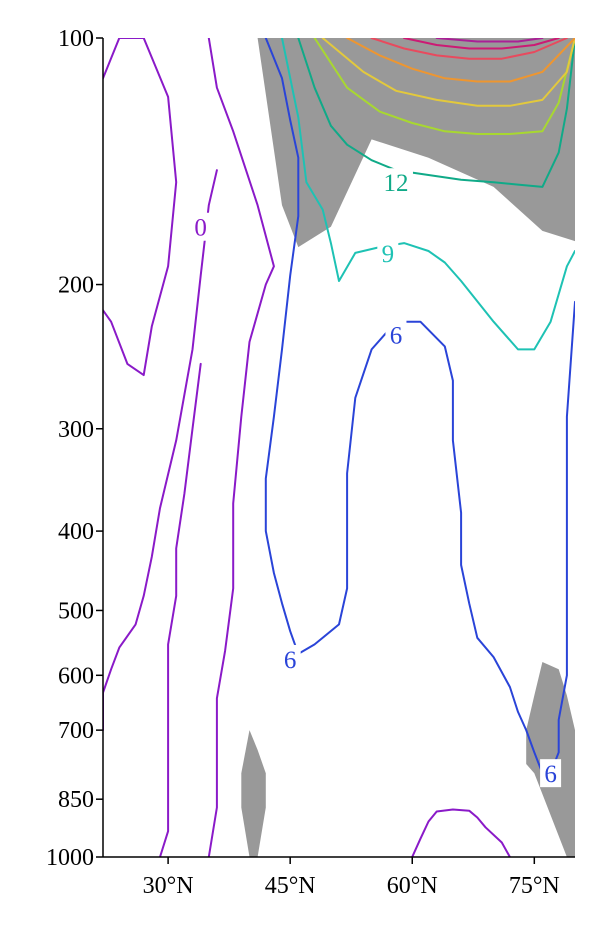 The image size is (596, 937). Describe the element at coordinates (76, 731) in the screenshot. I see `y-tick-label: 700` at that location.